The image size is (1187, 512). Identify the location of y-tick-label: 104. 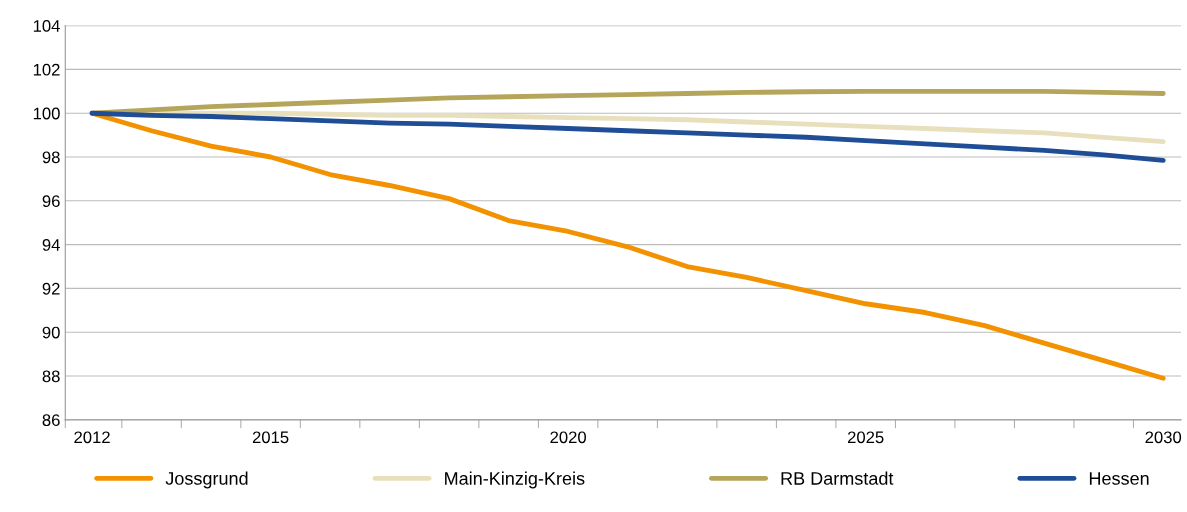
(46, 26).